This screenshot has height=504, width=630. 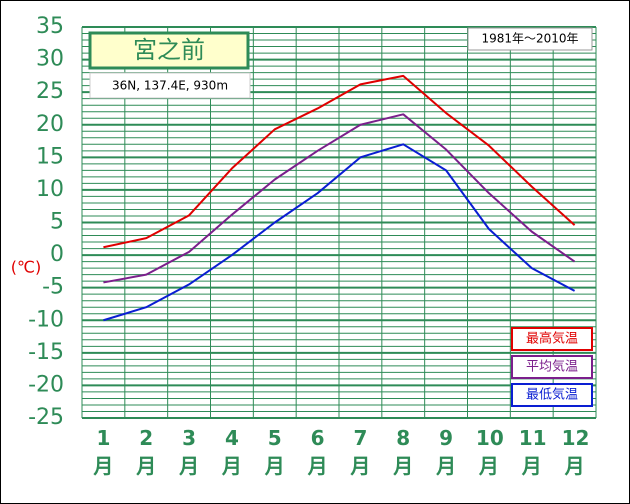 What do you see at coordinates (26, 267) in the screenshot?
I see `y-axis-label: (℃)` at bounding box center [26, 267].